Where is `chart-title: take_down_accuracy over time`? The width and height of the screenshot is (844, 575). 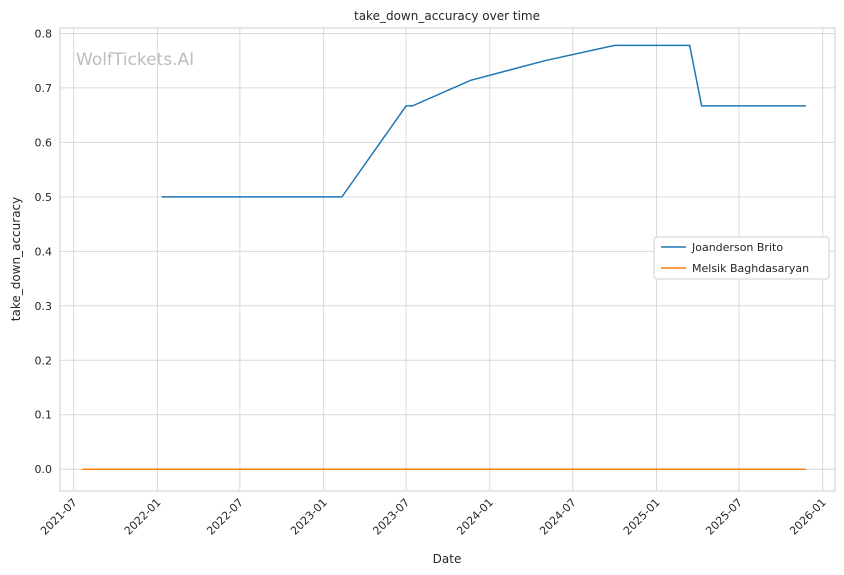 chart-title: take_down_accuracy over time is located at coordinates (447, 16).